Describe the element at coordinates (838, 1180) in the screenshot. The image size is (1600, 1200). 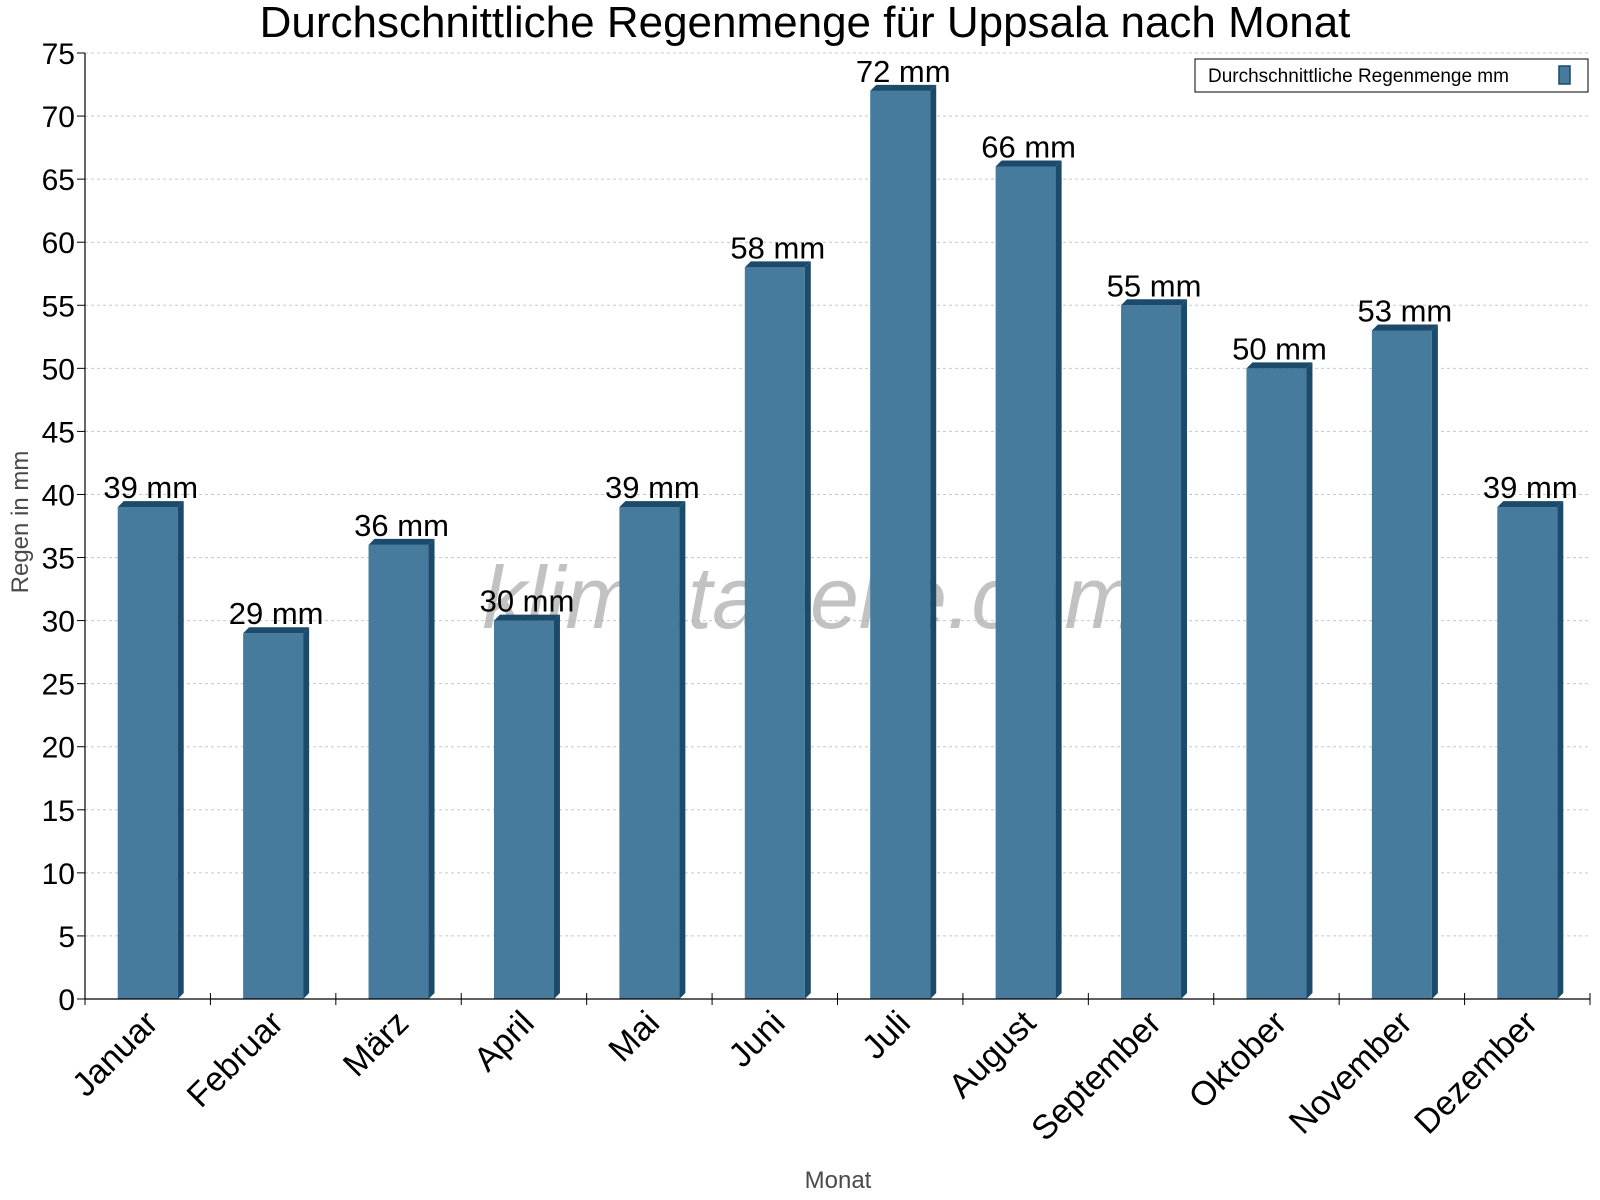
I see `x-axis-title: Monat` at that location.